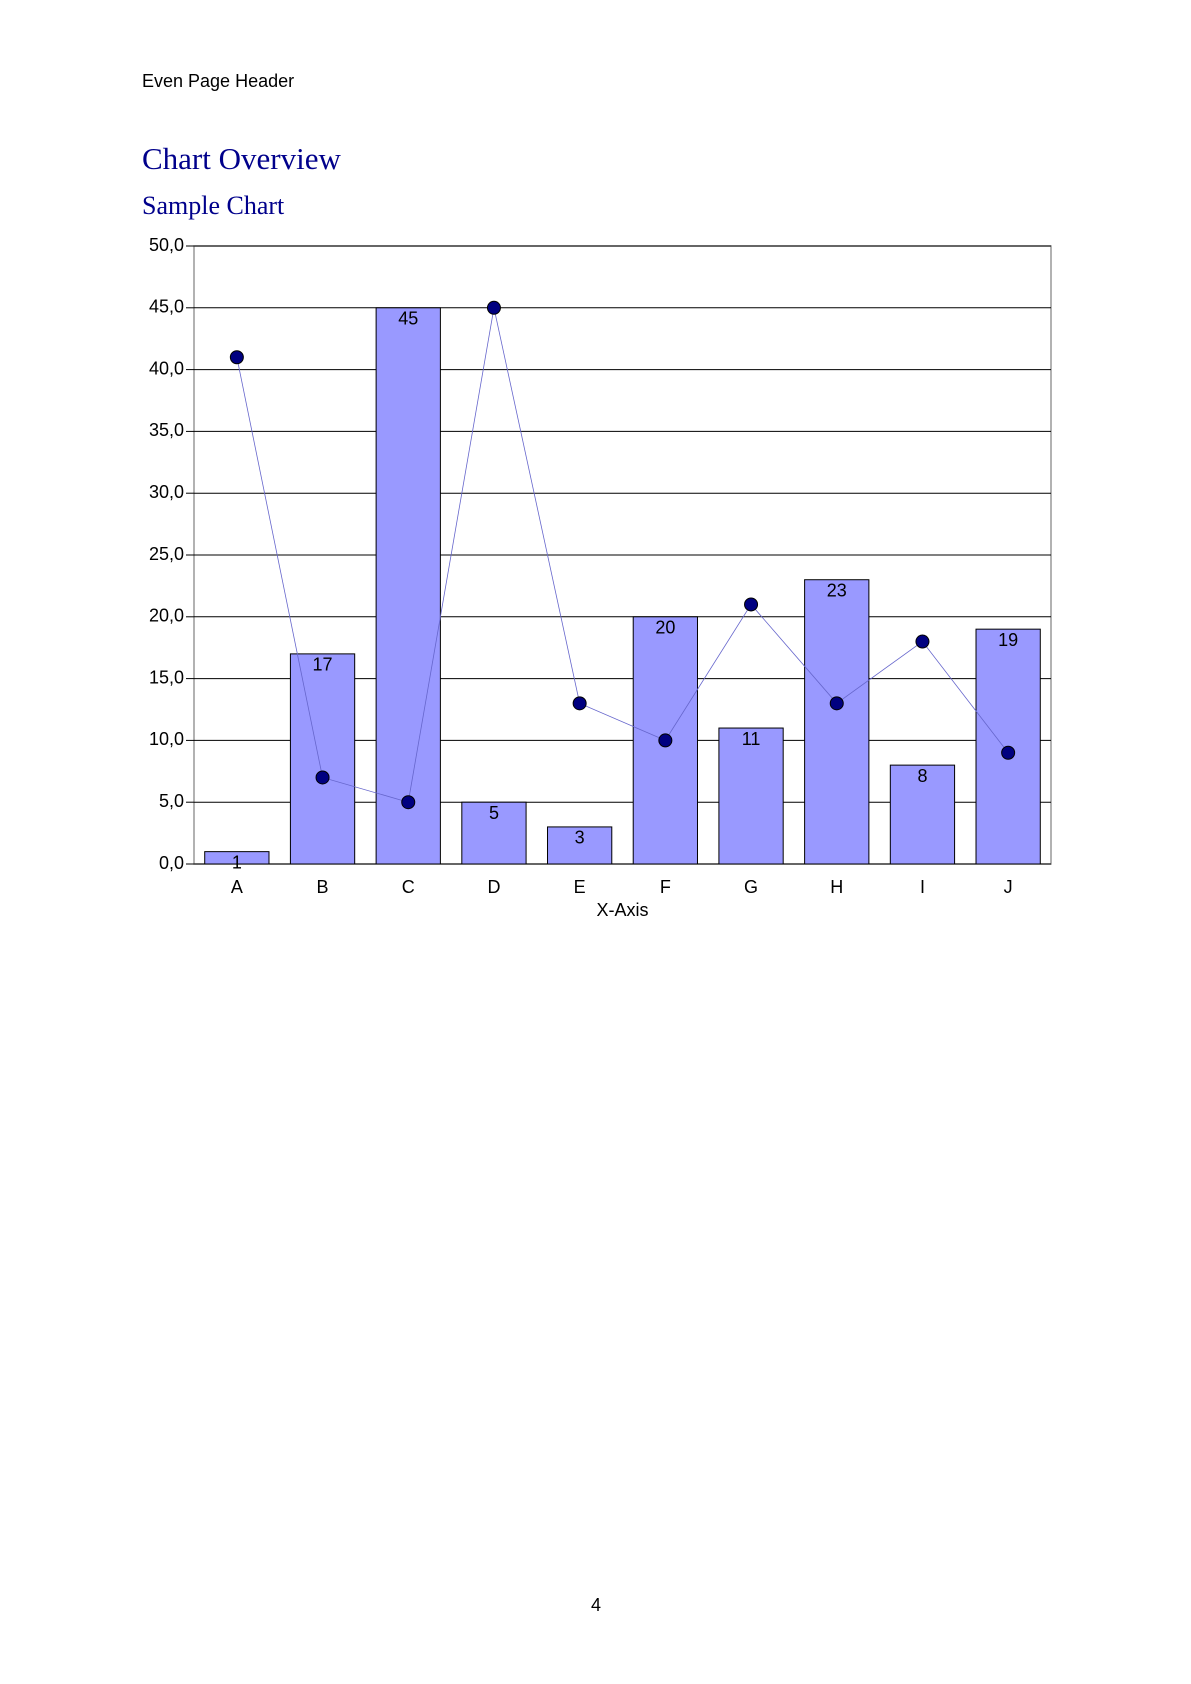  What do you see at coordinates (493, 887) in the screenshot?
I see `x-tick-label: D` at bounding box center [493, 887].